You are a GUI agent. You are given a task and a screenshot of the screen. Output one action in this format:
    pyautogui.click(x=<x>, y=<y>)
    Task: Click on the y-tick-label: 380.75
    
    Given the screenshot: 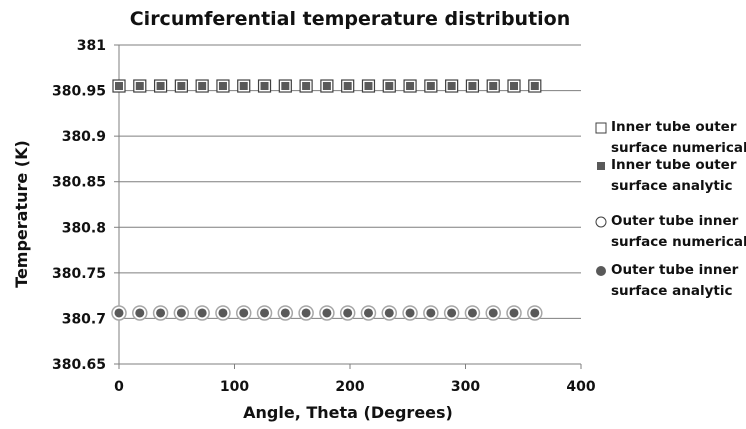 What is the action you would take?
    pyautogui.click(x=79, y=274)
    